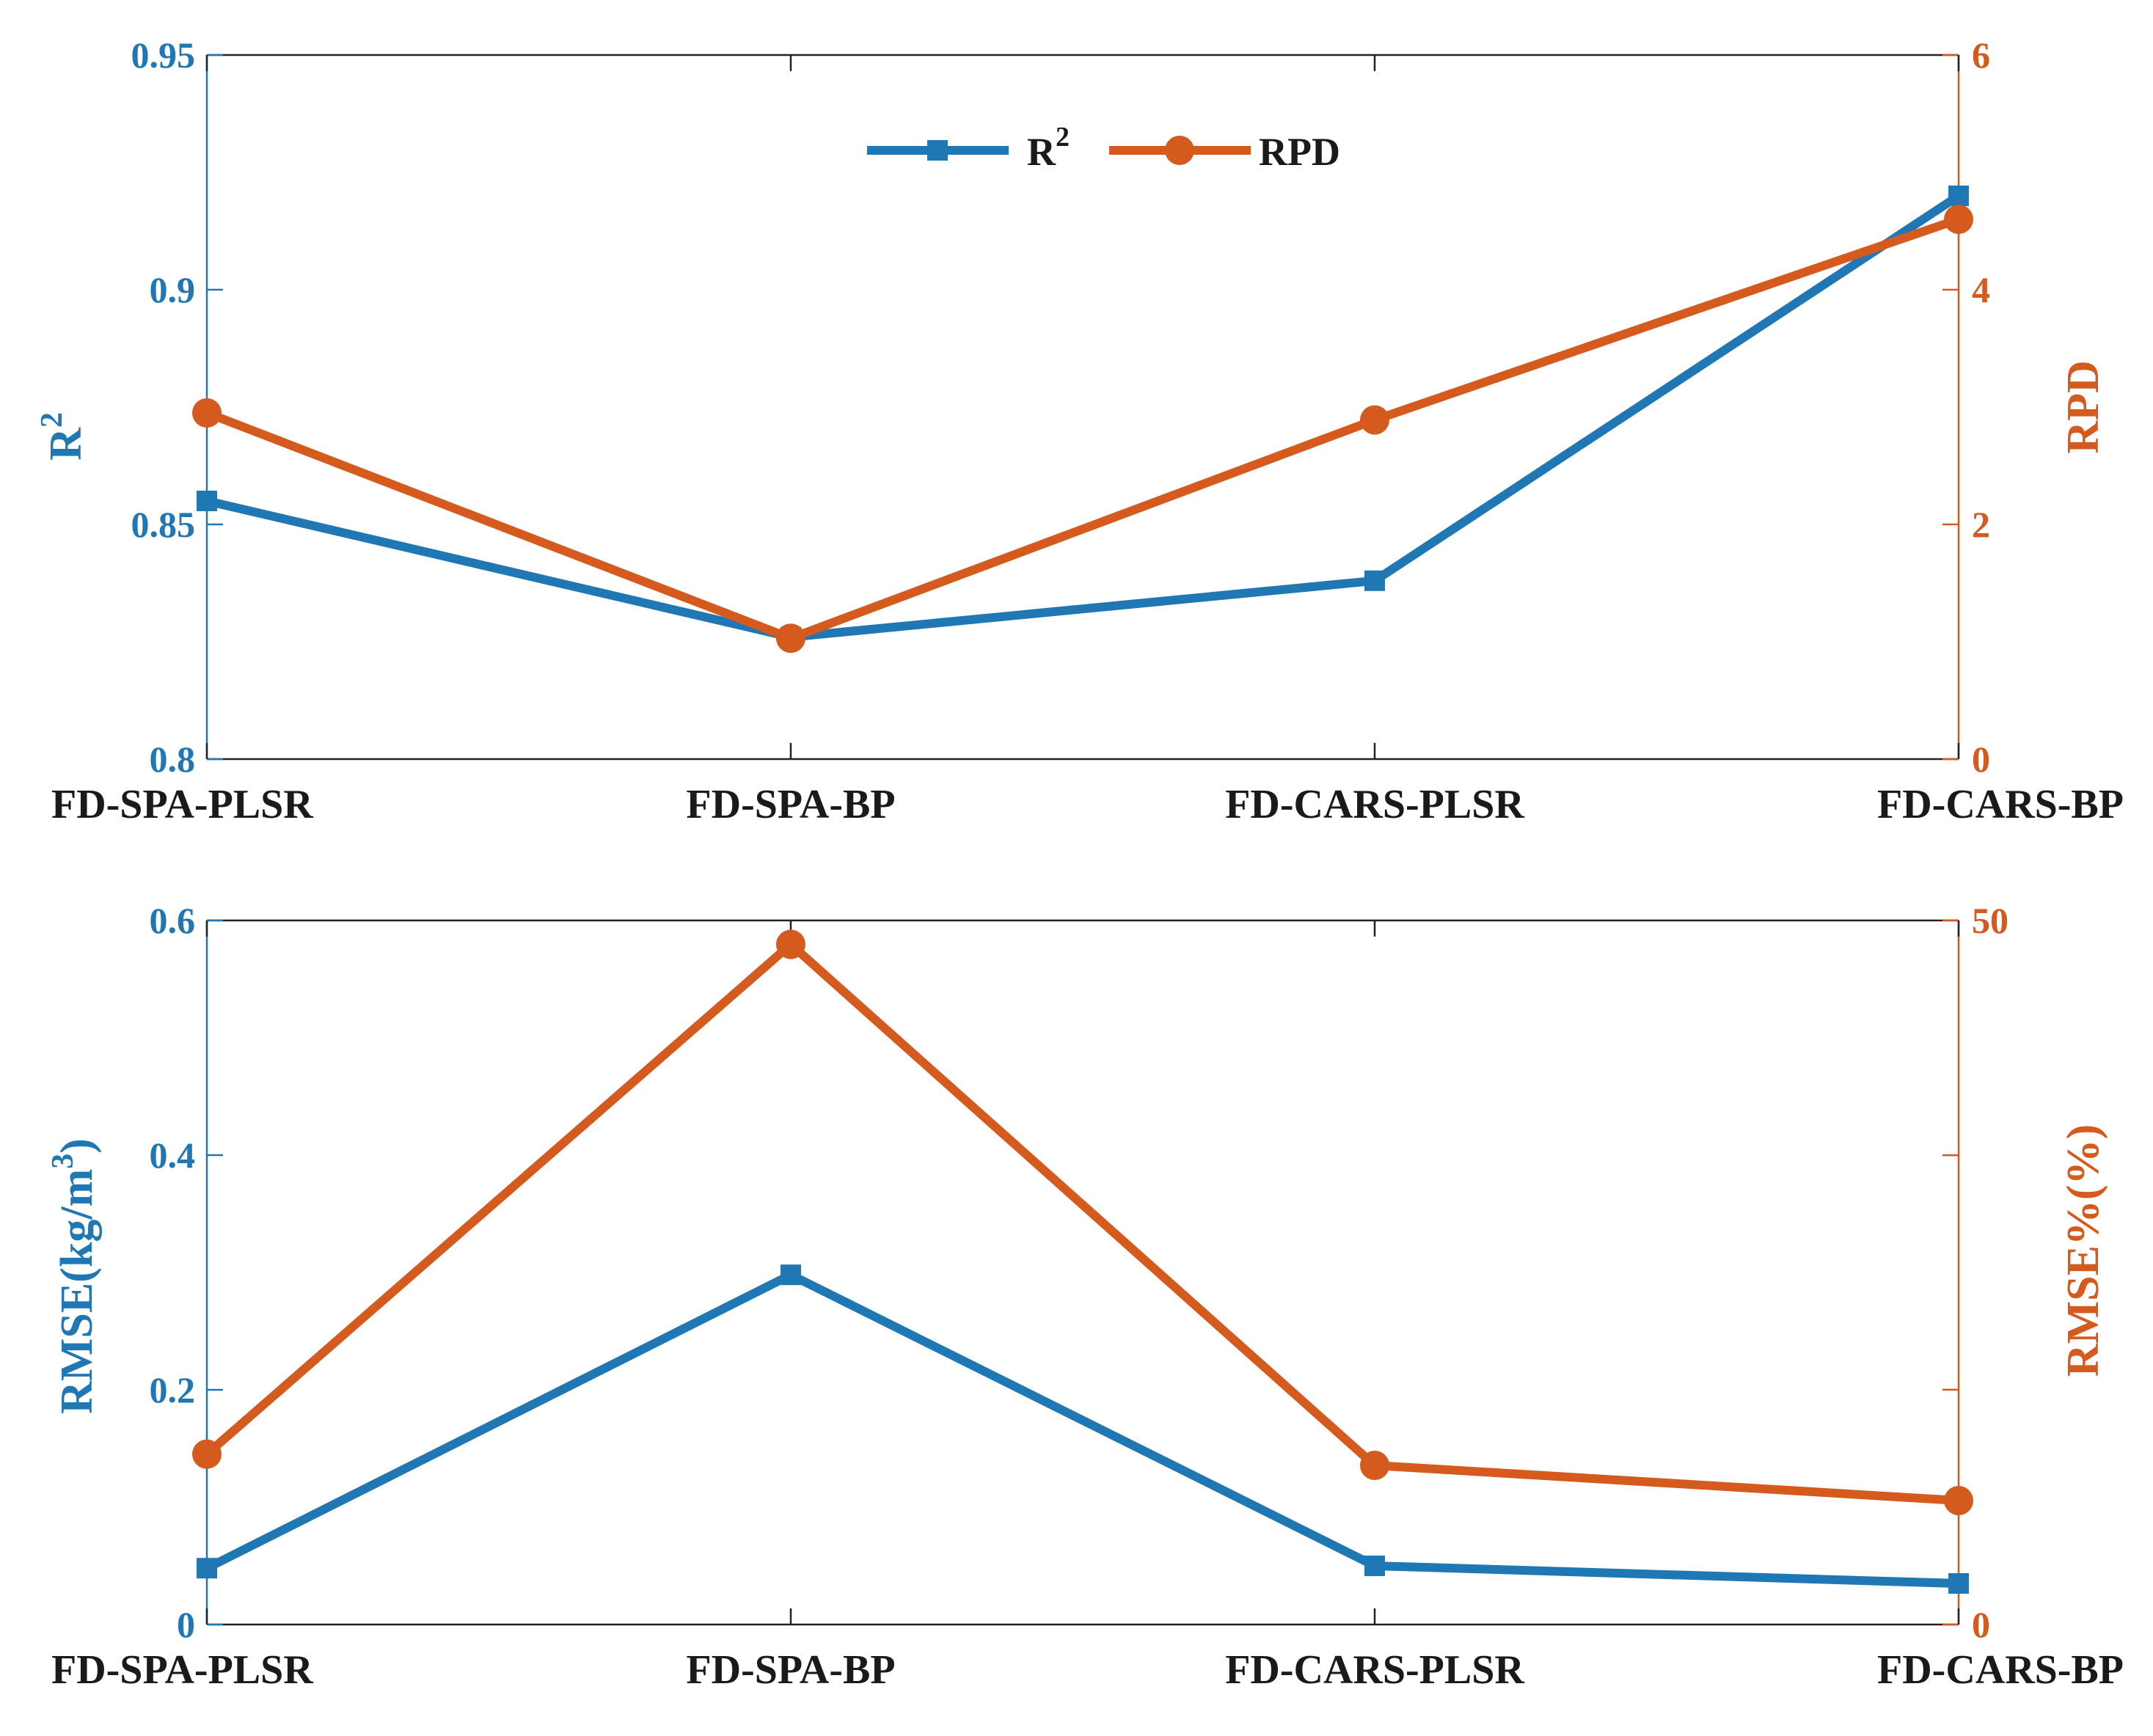 The height and width of the screenshot is (1736, 2153). Describe the element at coordinates (186, 1273) in the screenshot. I see `left-axis-ticks: 0 0.2 0.4 0.6` at that location.